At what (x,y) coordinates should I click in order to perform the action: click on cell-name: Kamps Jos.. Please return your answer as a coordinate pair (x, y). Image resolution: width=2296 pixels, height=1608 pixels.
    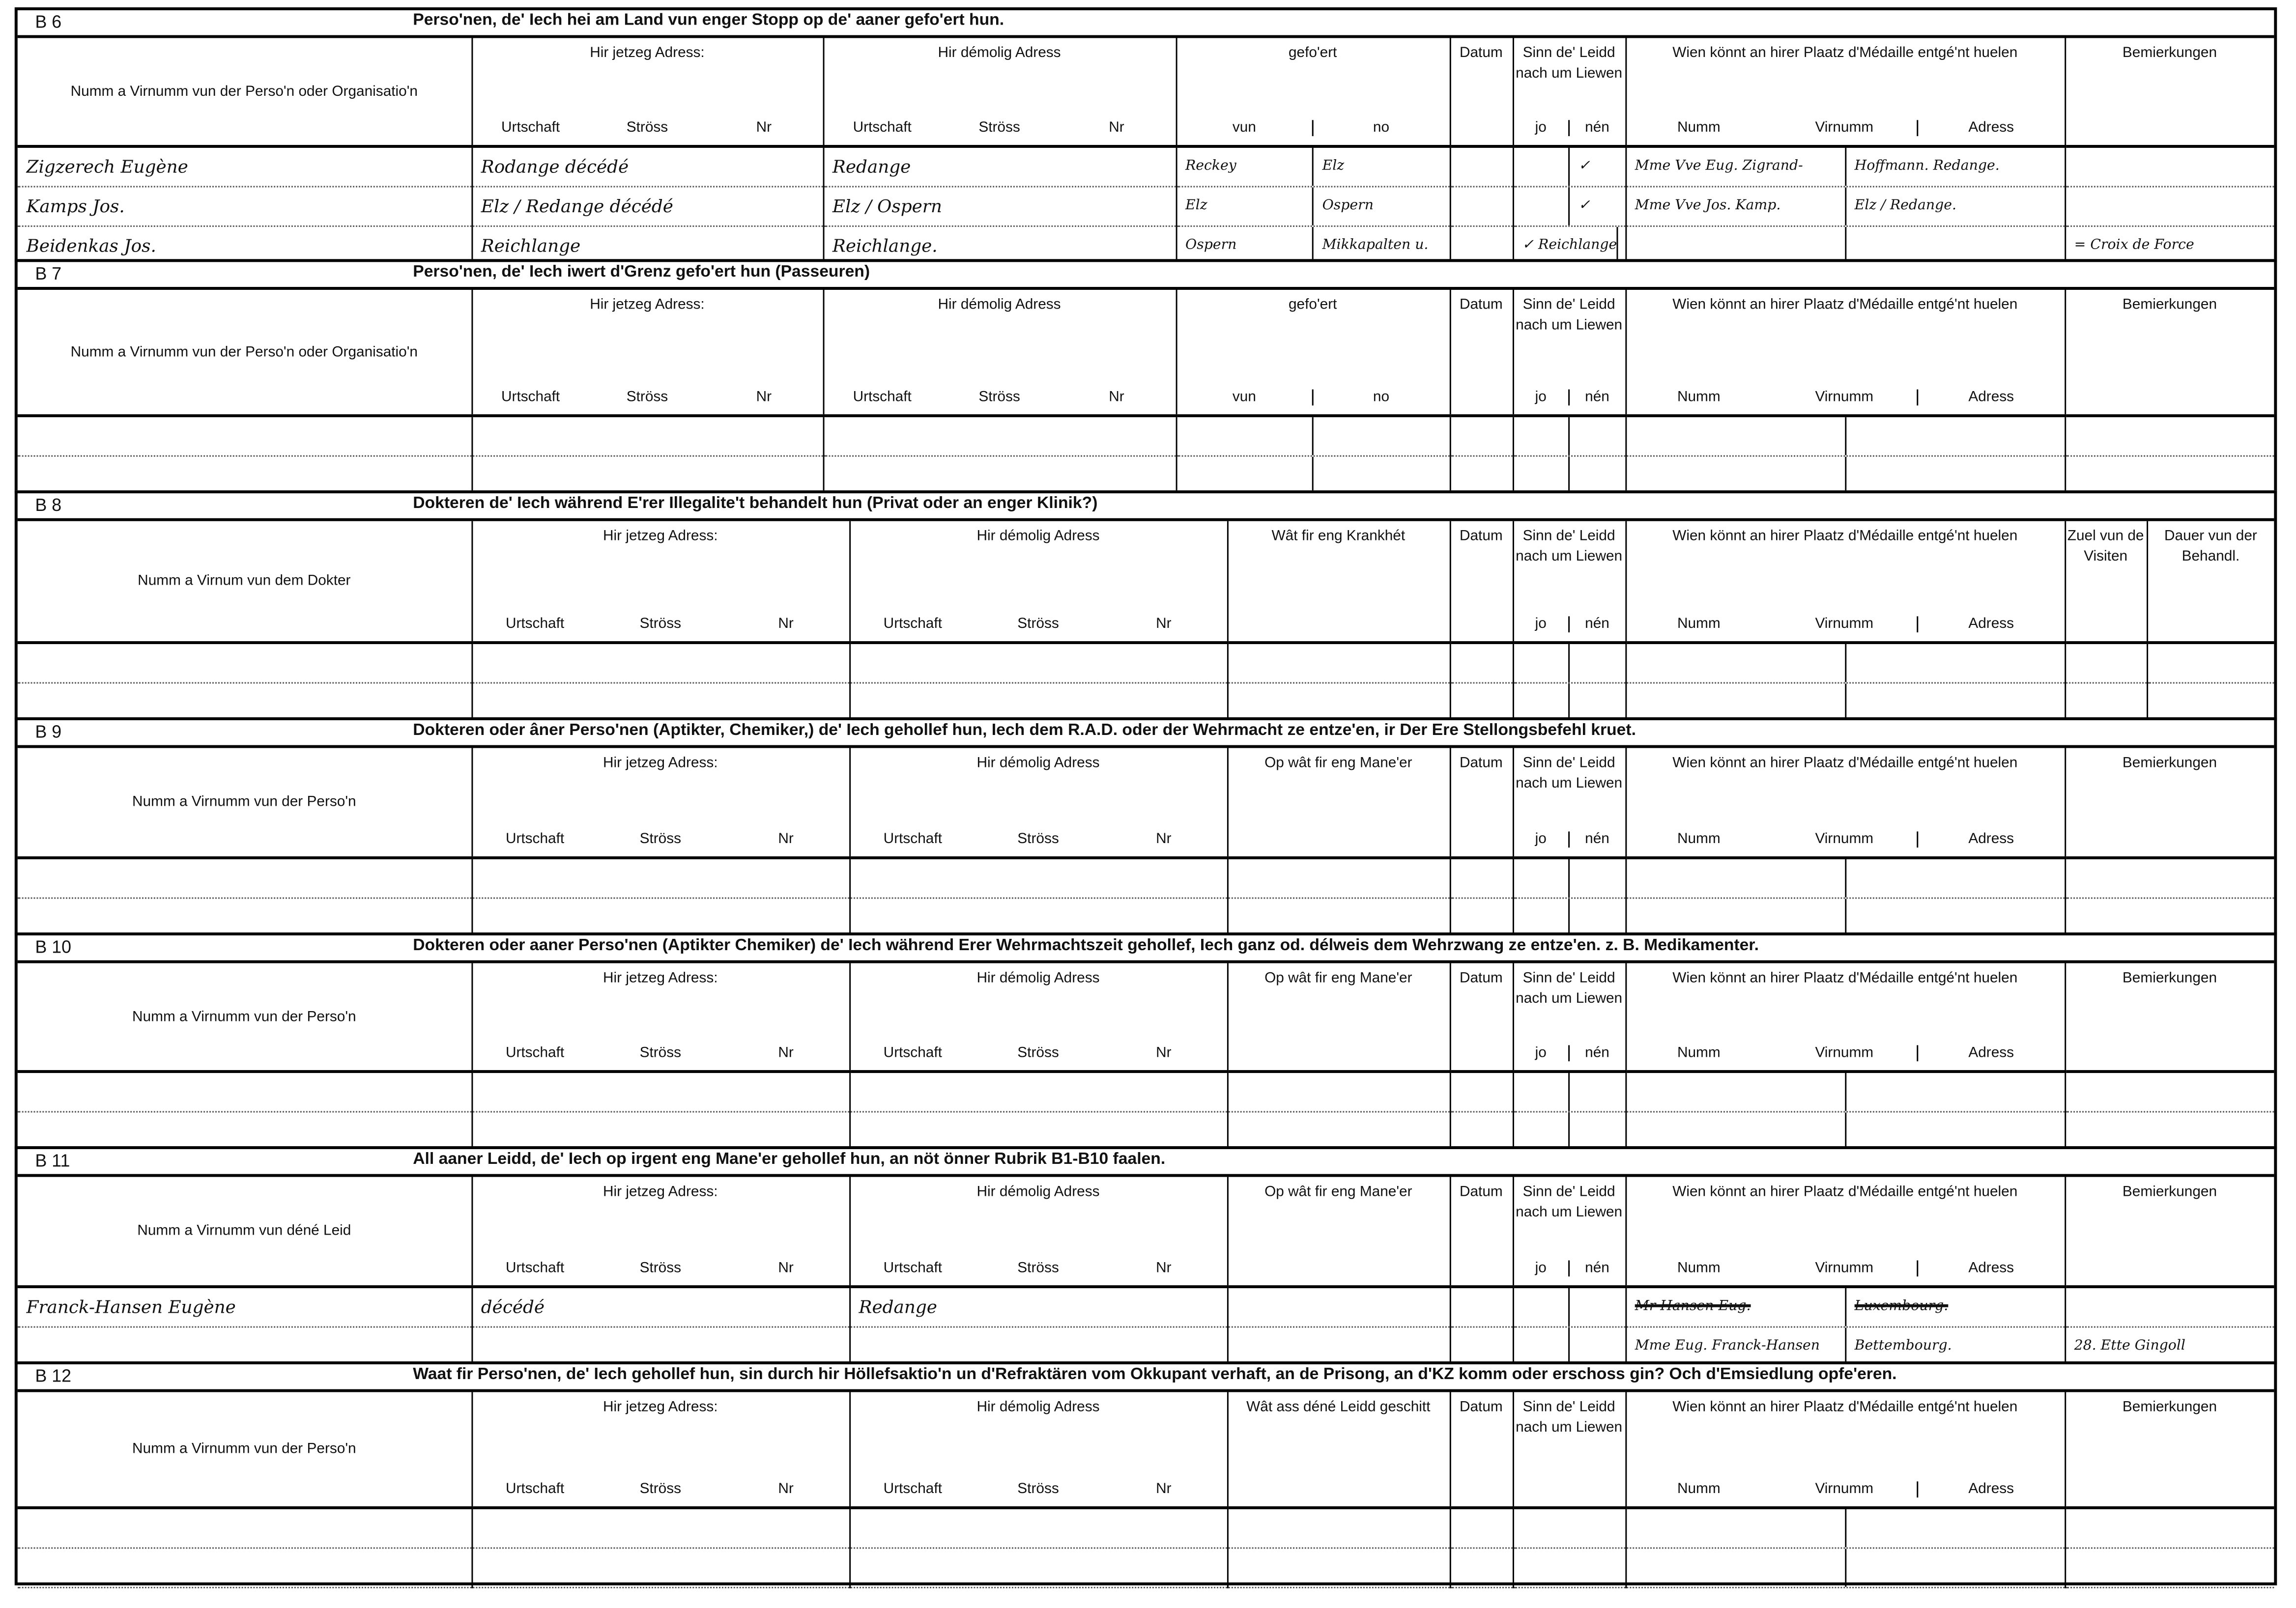
    Looking at the image, I should click on (245, 206).